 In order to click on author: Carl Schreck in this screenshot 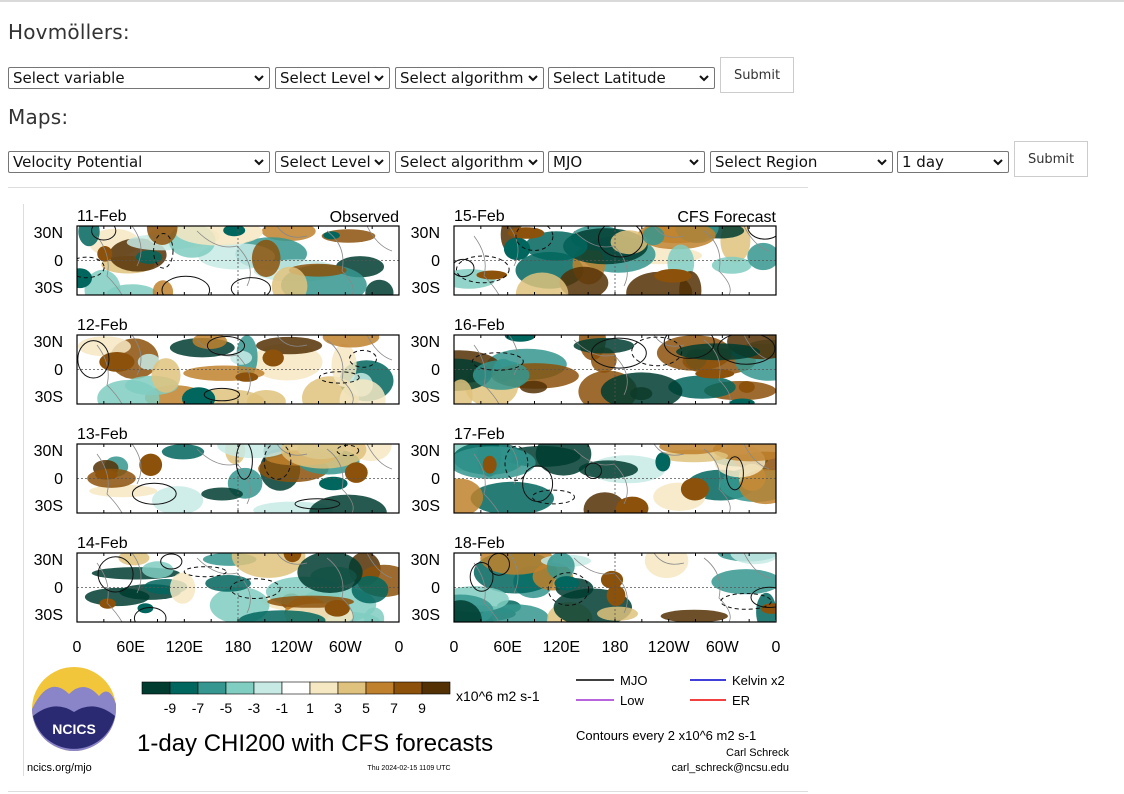, I will do `click(757, 753)`.